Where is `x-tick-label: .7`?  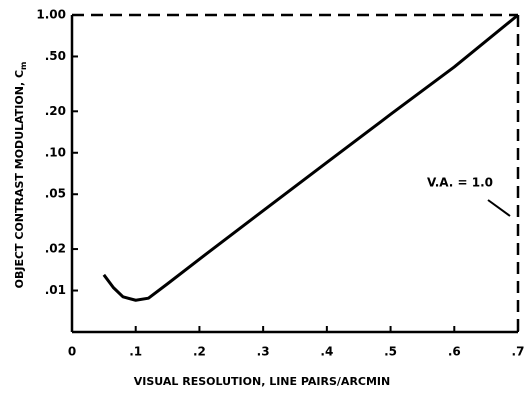 x-tick-label: .7 is located at coordinates (518, 352).